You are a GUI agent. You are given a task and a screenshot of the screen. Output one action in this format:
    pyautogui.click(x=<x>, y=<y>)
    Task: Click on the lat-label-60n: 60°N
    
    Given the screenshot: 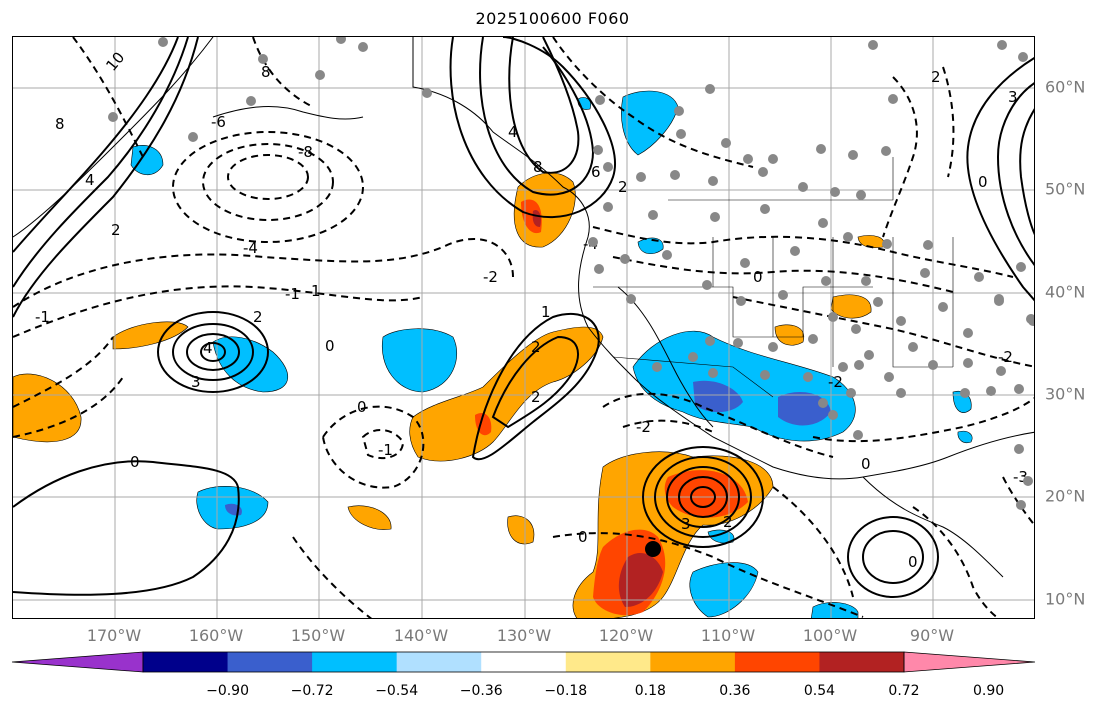 What is the action you would take?
    pyautogui.click(x=1065, y=87)
    